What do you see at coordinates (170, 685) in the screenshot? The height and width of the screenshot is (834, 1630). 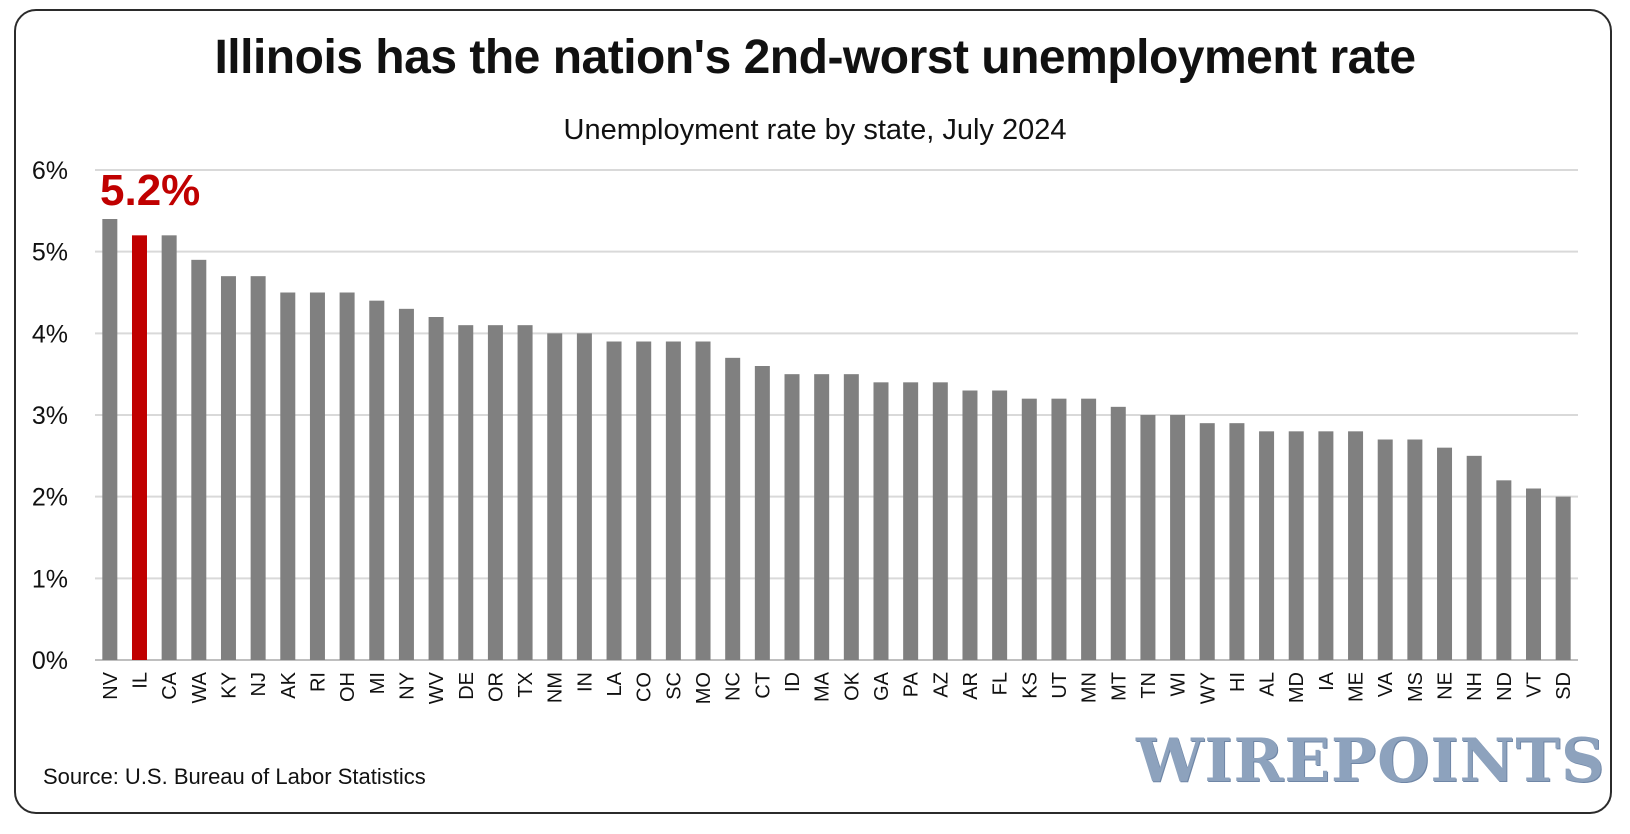 I see `x-tick-label: CA` at bounding box center [170, 685].